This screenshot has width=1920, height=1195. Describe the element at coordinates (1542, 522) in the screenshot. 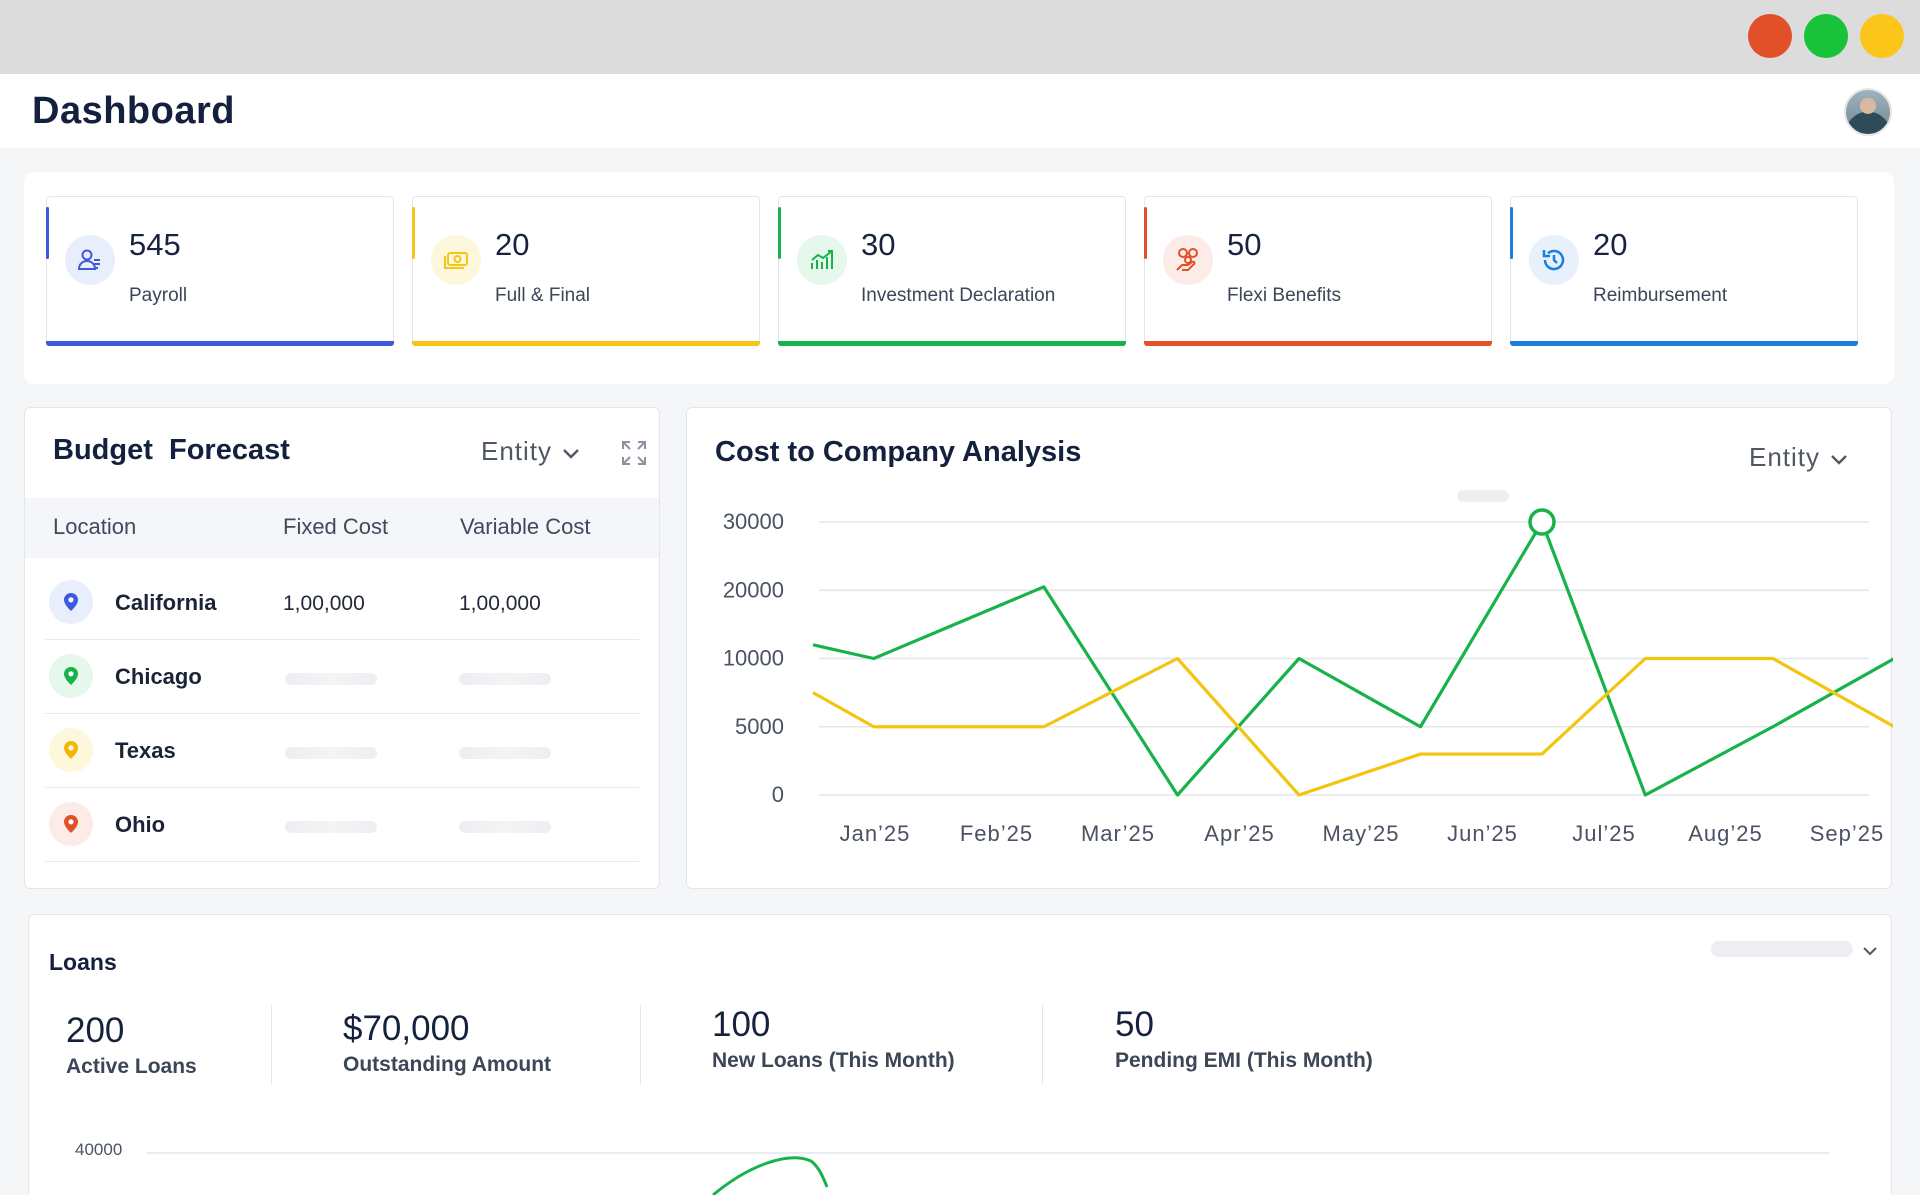

I see `highlight-point` at that location.